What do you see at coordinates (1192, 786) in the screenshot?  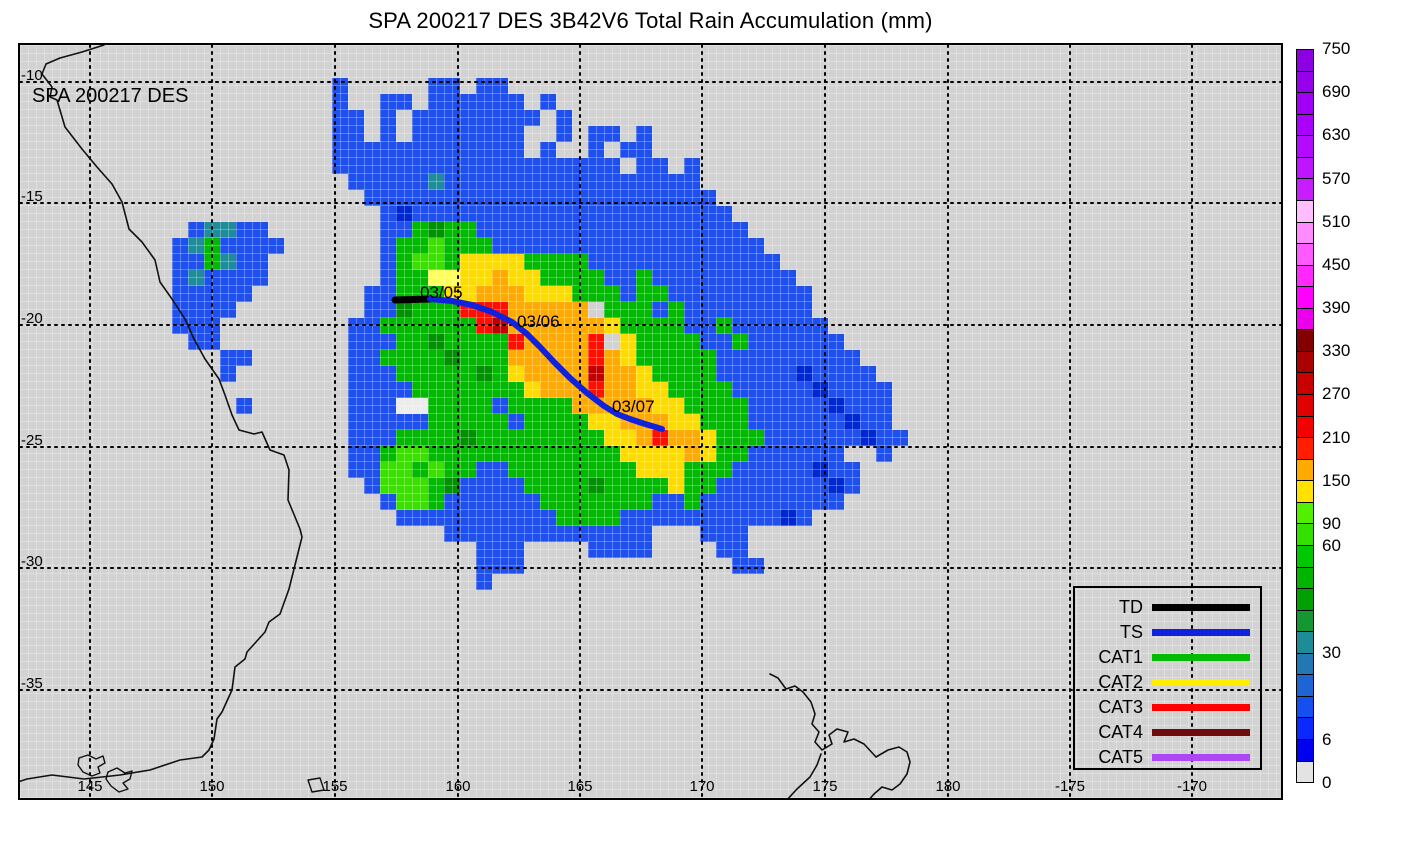 I see `longitude-tick-label: -170` at bounding box center [1192, 786].